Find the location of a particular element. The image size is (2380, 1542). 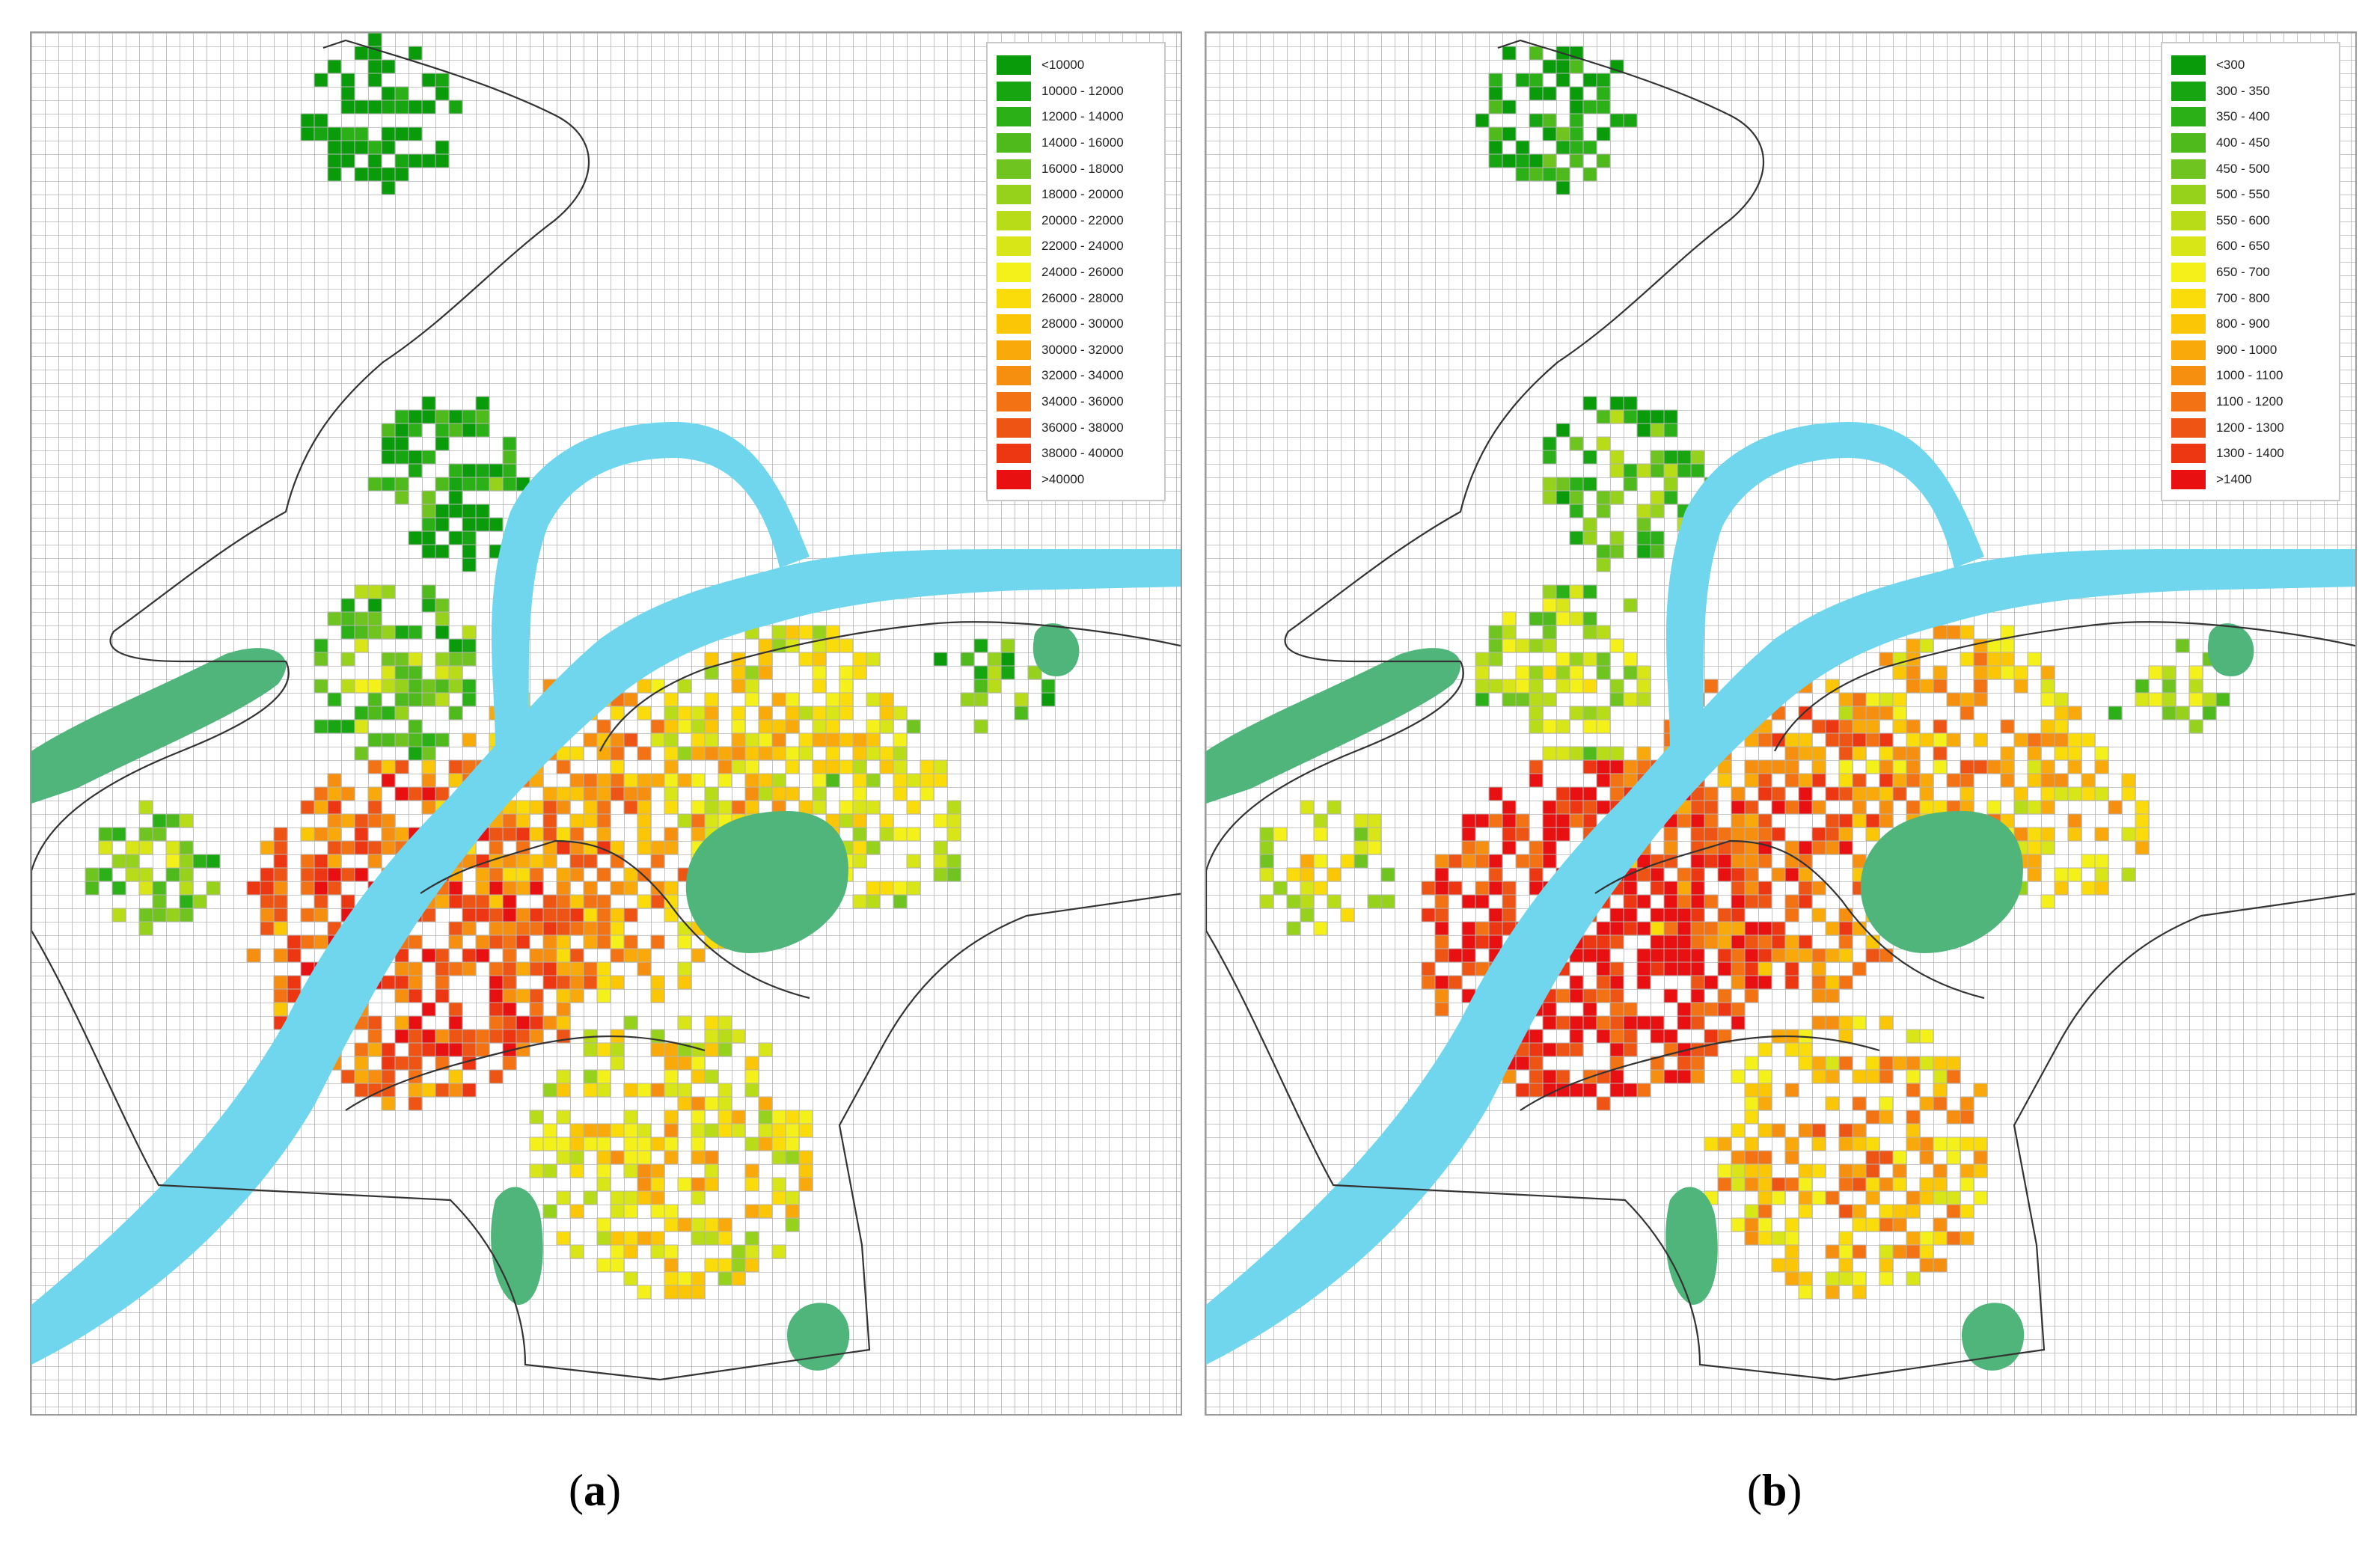

legend-item: 30000 - 32000 is located at coordinates (1077, 350).